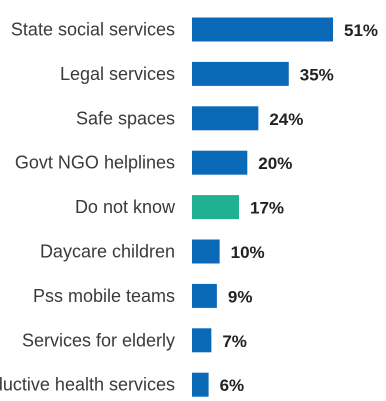 This screenshot has height=401, width=386. What do you see at coordinates (267, 208) in the screenshot?
I see `value-label: 17%` at bounding box center [267, 208].